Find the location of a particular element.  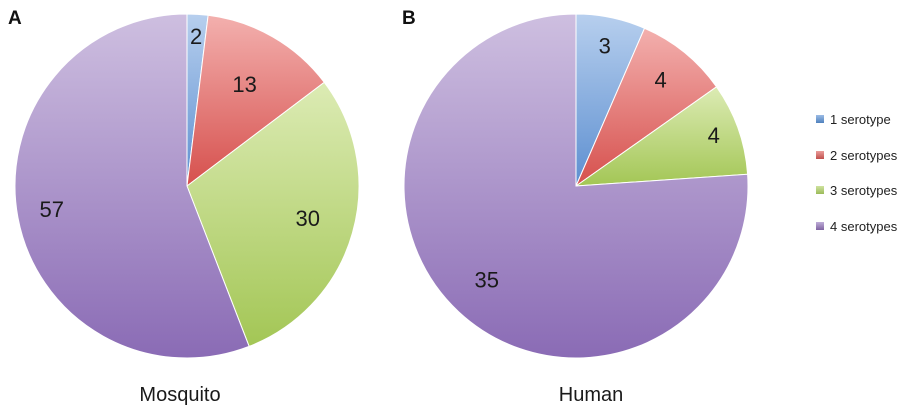

data-label-human-1-serotype: 3 is located at coordinates (605, 46).